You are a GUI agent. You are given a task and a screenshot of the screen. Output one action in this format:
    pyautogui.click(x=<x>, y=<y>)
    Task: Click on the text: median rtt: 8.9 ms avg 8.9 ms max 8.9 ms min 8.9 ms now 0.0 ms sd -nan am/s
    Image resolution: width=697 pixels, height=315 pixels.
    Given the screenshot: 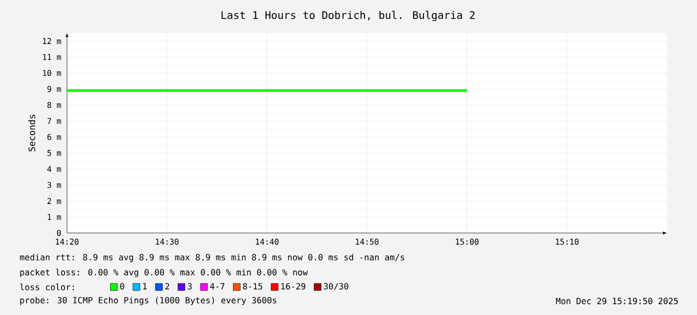 What is the action you would take?
    pyautogui.click(x=212, y=258)
    